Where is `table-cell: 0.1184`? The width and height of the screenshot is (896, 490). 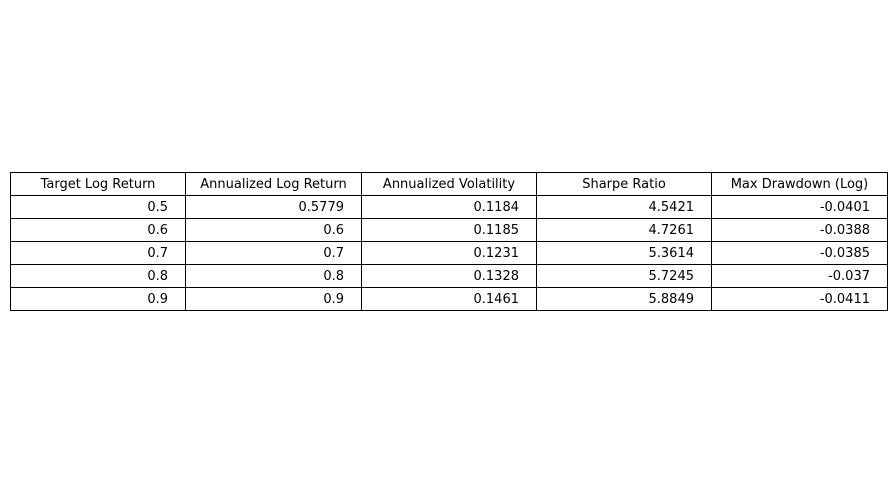
table-cell: 0.1184 is located at coordinates (449, 207).